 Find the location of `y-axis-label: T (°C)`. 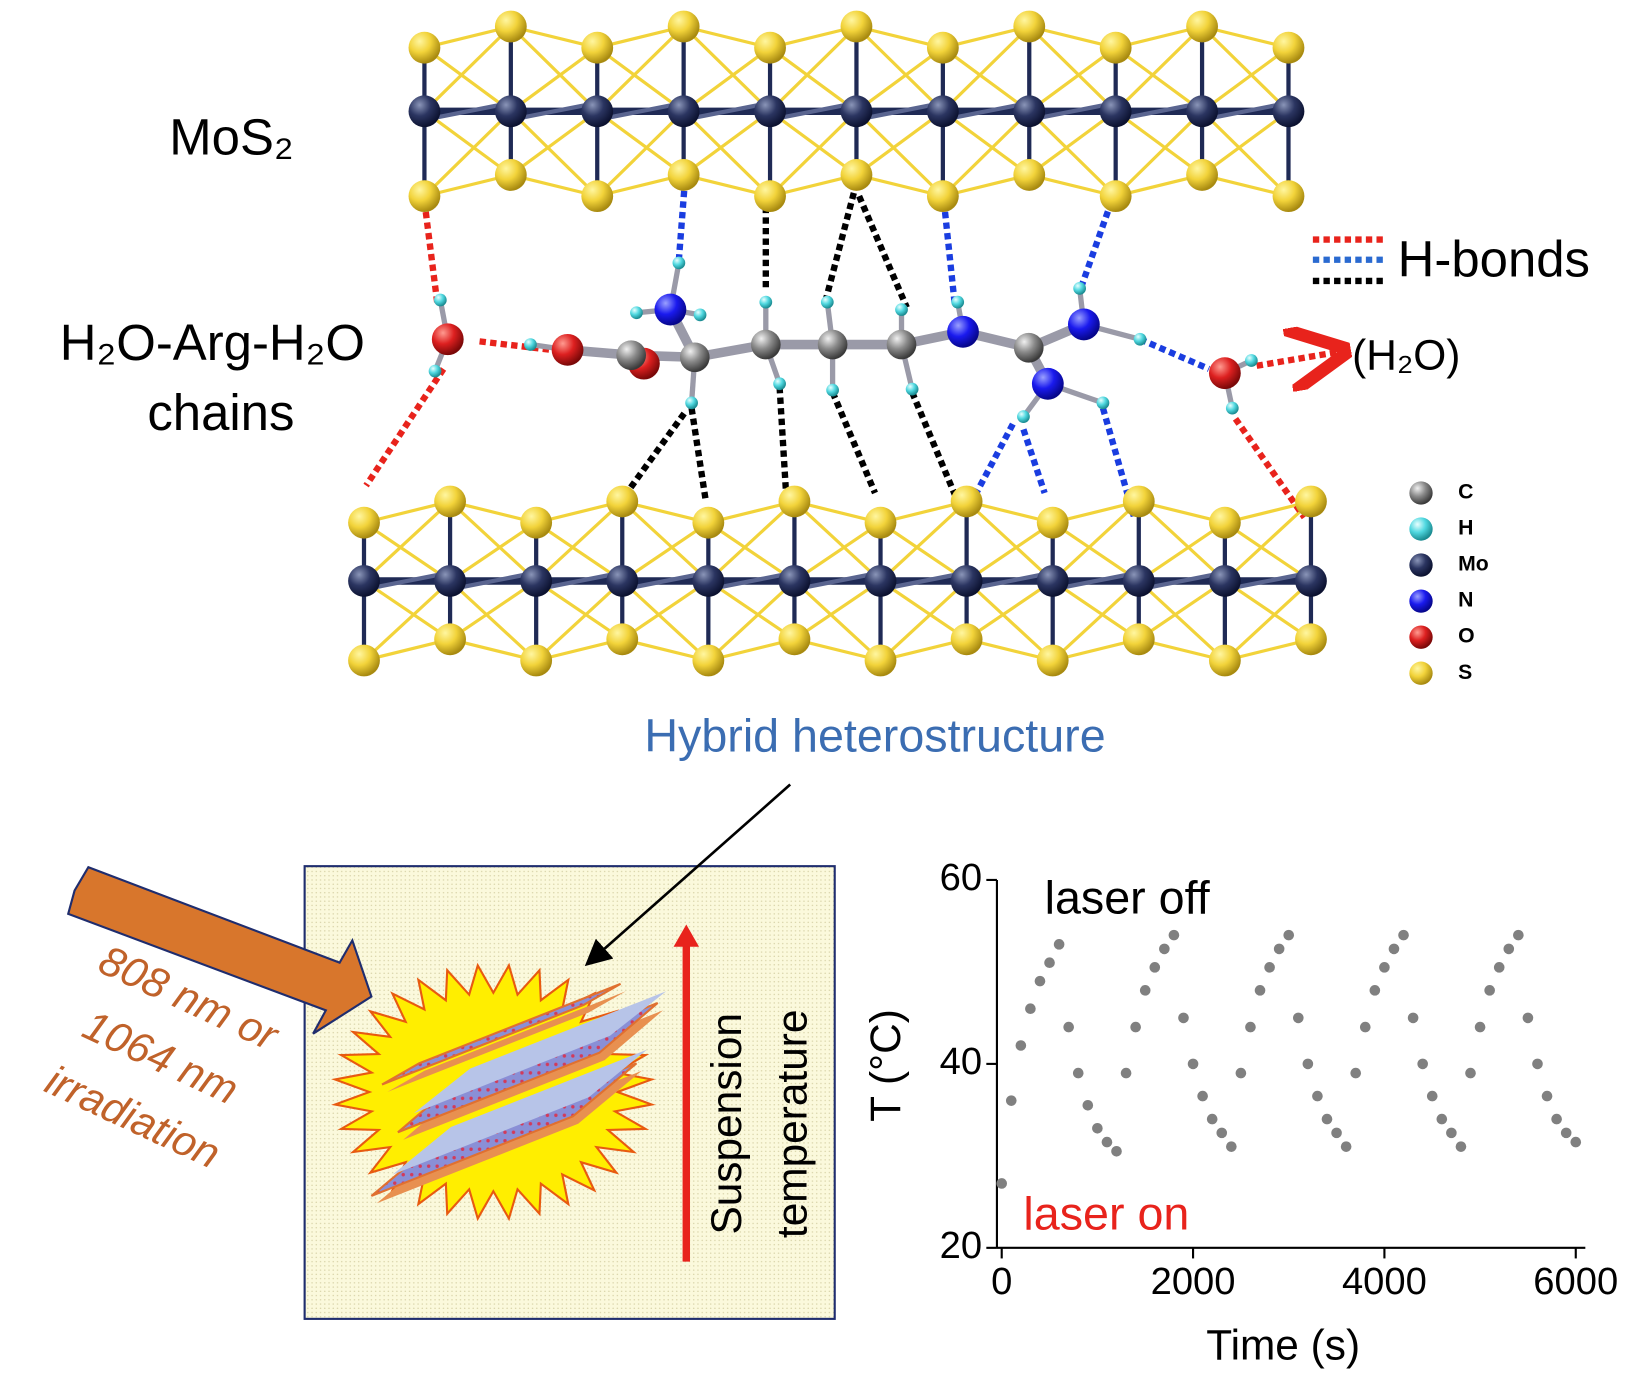

y-axis-label: T (°C) is located at coordinates (885, 1065).